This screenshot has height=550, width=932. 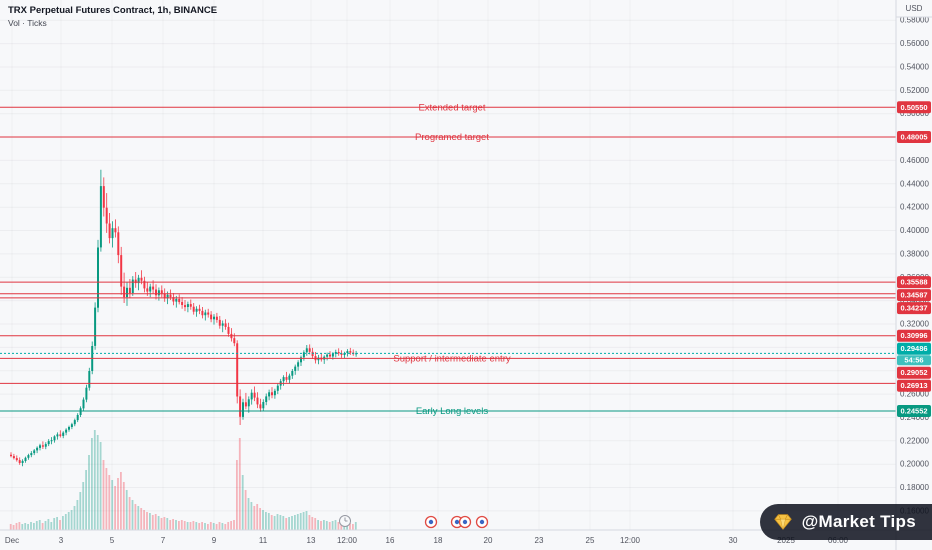 I want to click on time-tick-label: 11, so click(x=263, y=540).